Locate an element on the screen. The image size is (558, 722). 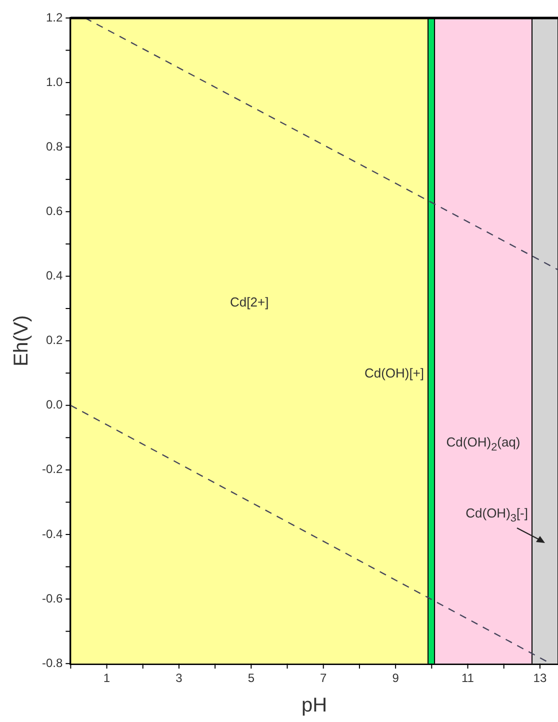
y-tick-label: -0.2 is located at coordinates (52, 469).